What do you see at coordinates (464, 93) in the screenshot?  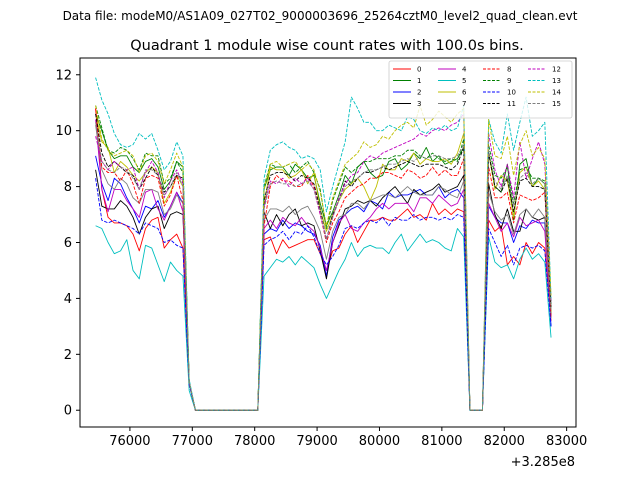 I see `legend-label-6: 6` at bounding box center [464, 93].